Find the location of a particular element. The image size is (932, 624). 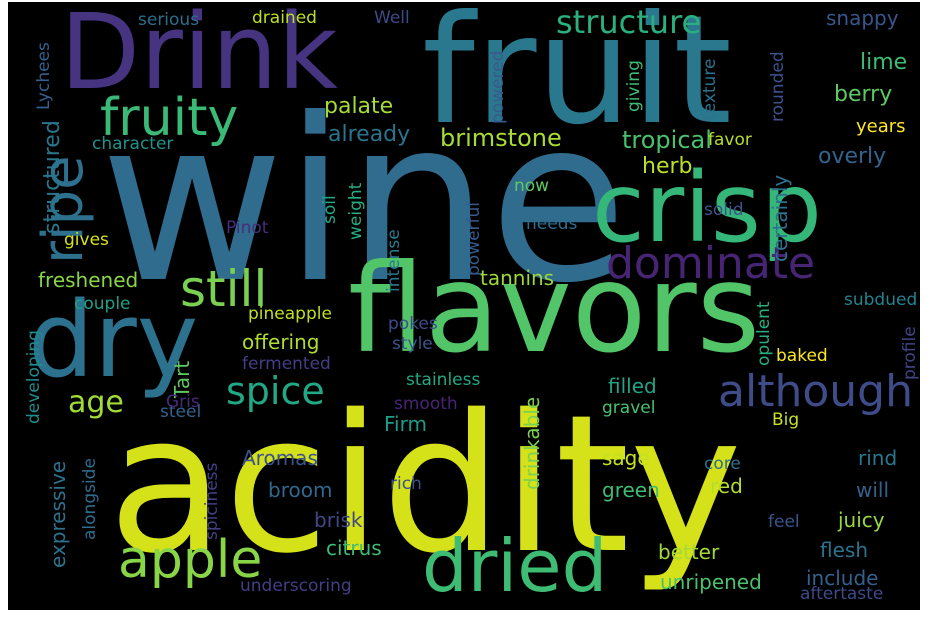

word-filled: filled is located at coordinates (632, 386).